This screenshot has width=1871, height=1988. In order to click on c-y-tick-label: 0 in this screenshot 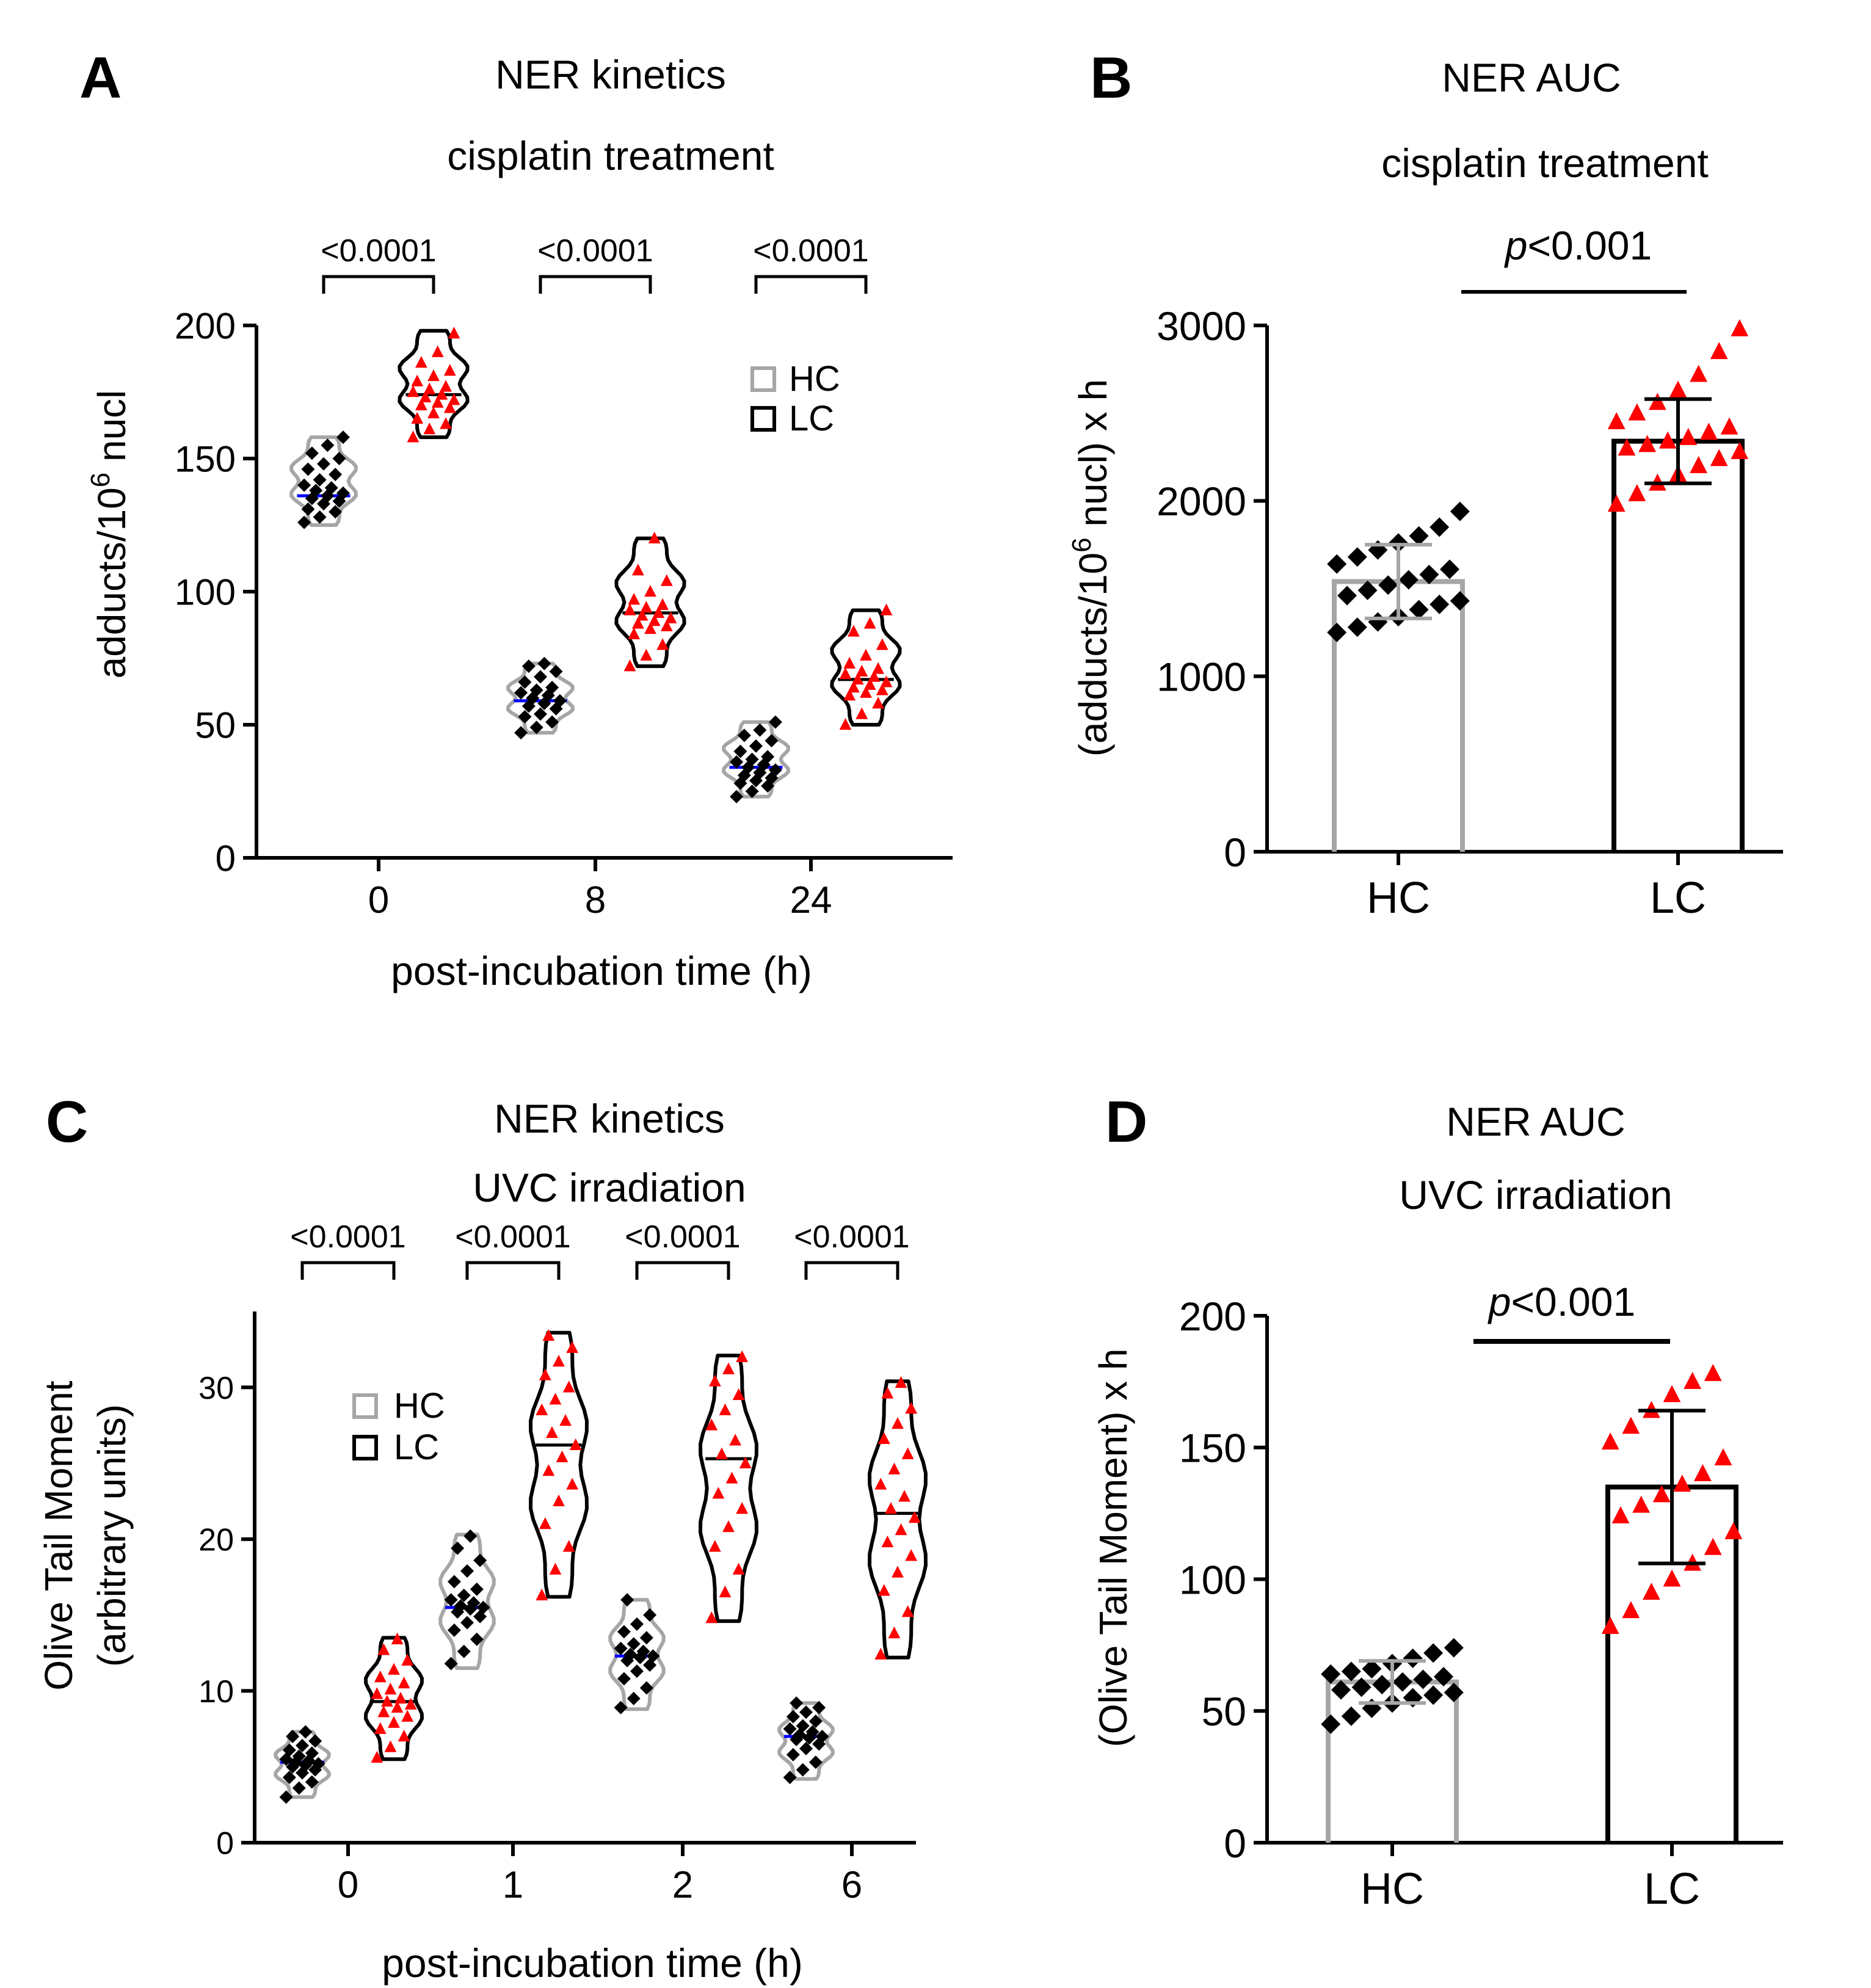, I will do `click(225, 1844)`.